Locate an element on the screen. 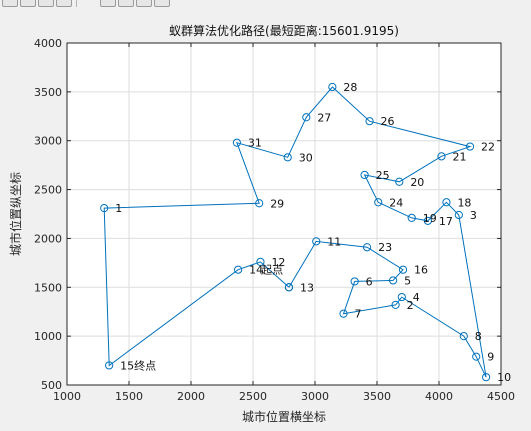  y-tick-label: 1000 is located at coordinates (48, 336).